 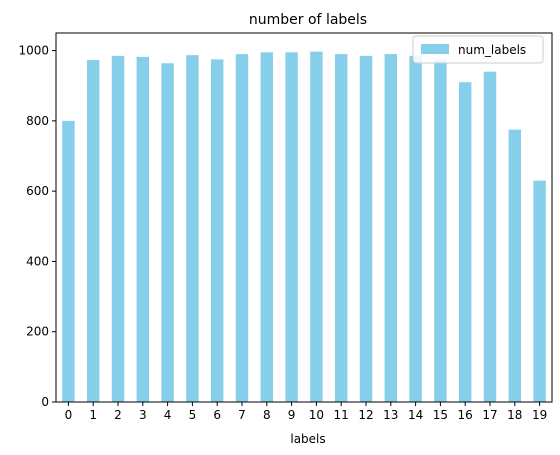 What do you see at coordinates (489, 415) in the screenshot?
I see `x-tick-label-17: 17` at bounding box center [489, 415].